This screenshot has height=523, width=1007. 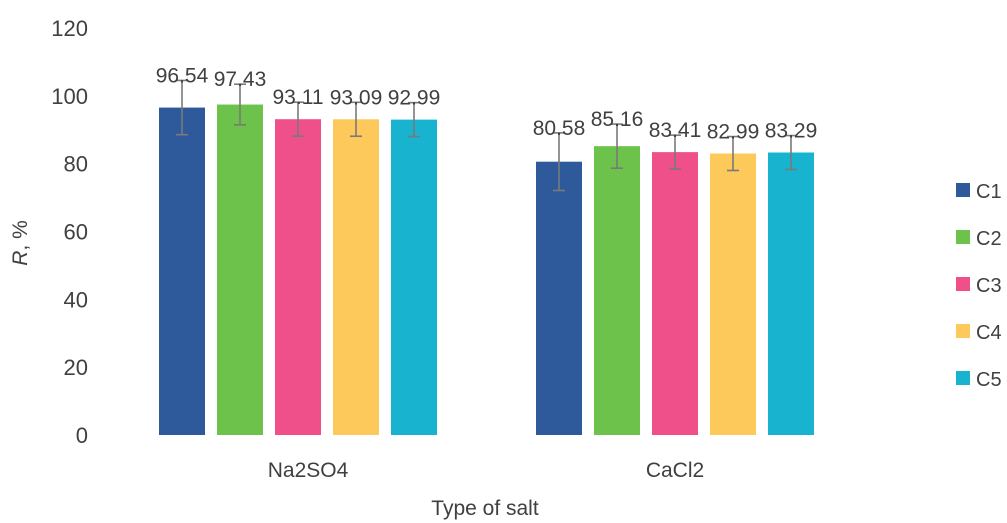 I want to click on y-tick-label: 0, so click(x=82, y=435).